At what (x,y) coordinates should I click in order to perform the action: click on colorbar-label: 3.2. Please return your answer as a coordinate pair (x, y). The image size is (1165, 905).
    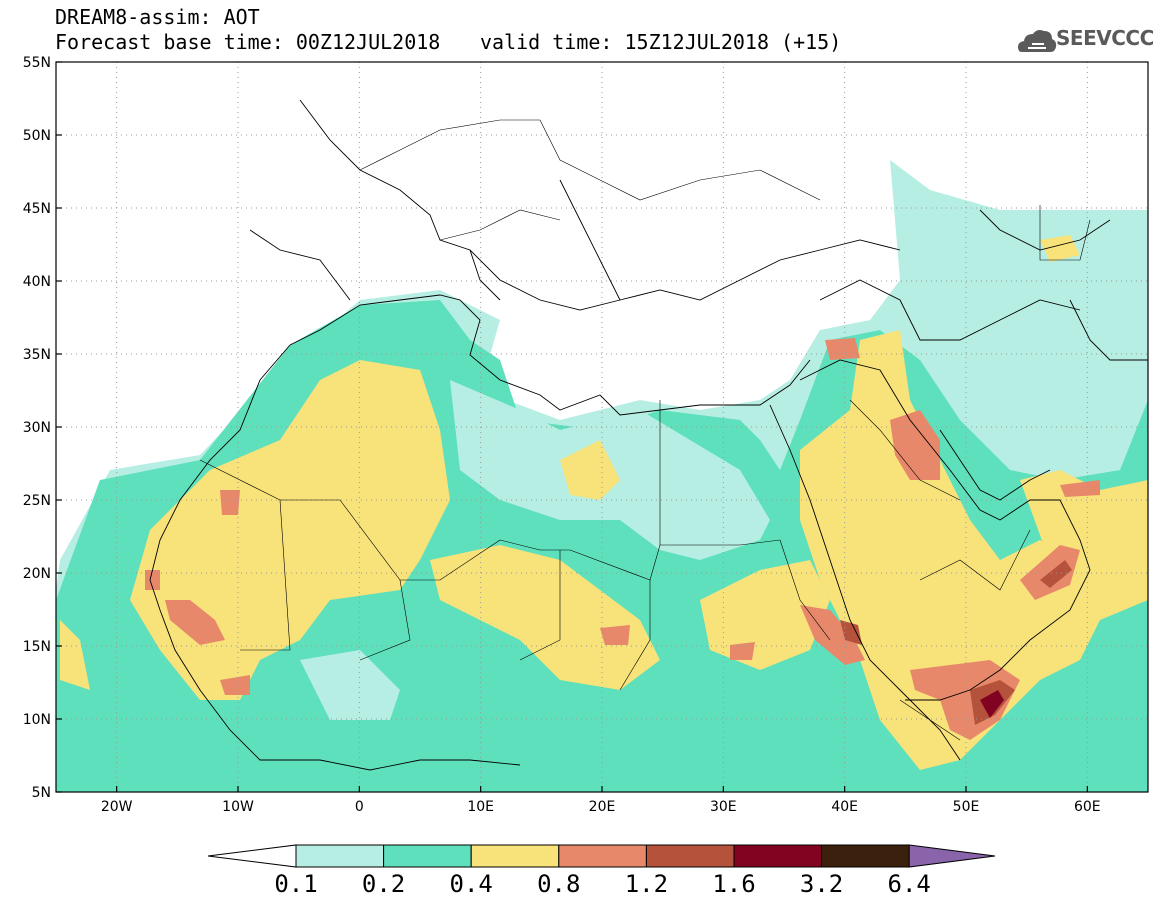
    Looking at the image, I should click on (821, 884).